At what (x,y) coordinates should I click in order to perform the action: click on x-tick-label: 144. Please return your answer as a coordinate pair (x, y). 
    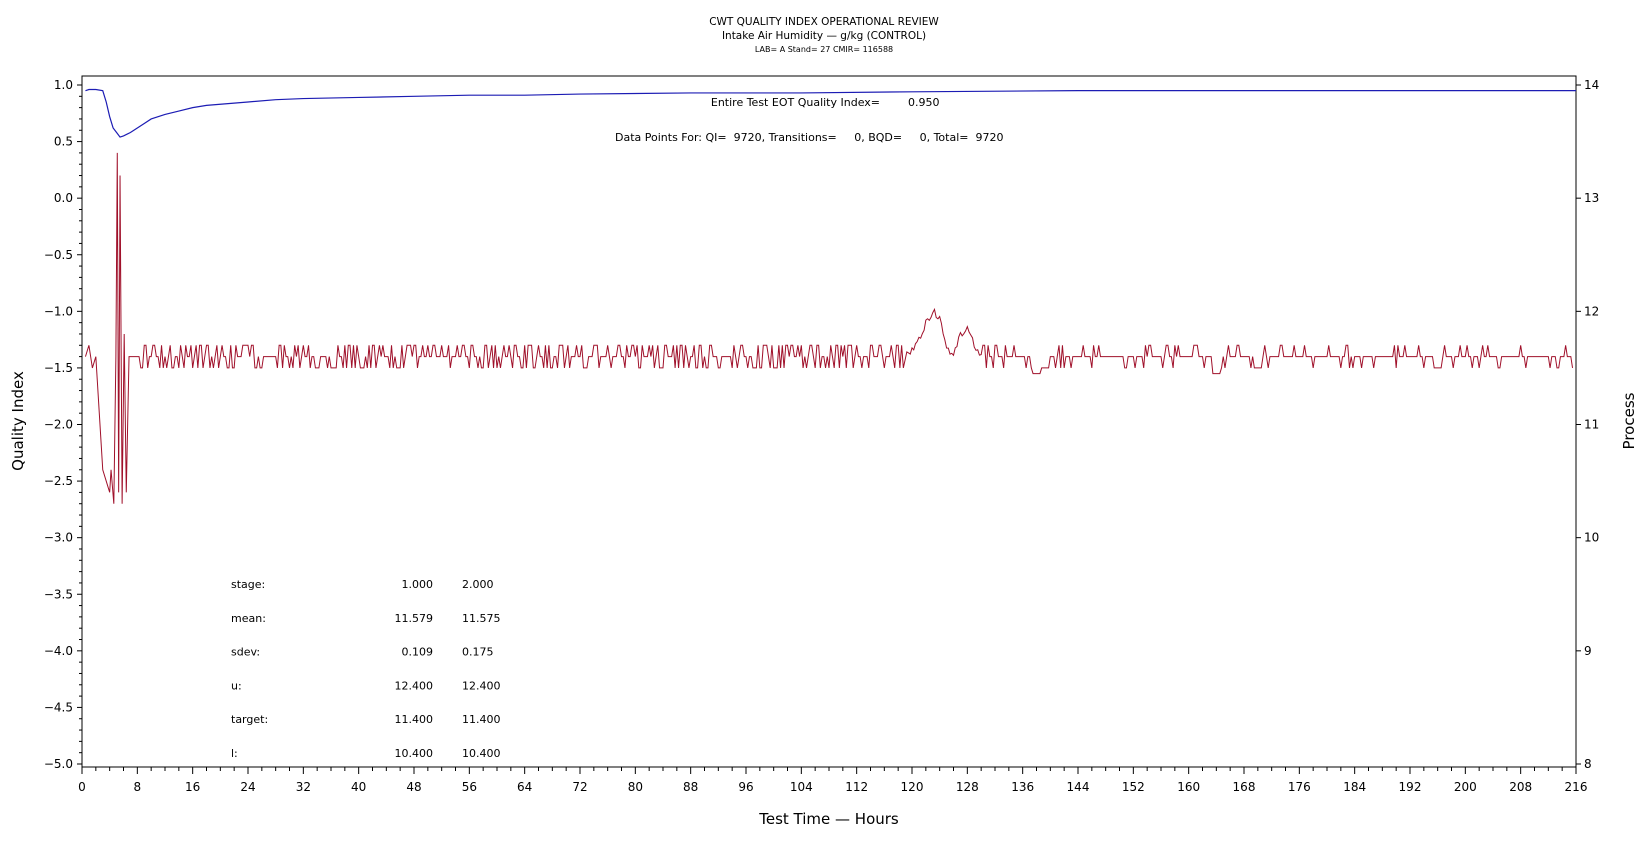
    Looking at the image, I should click on (1078, 787).